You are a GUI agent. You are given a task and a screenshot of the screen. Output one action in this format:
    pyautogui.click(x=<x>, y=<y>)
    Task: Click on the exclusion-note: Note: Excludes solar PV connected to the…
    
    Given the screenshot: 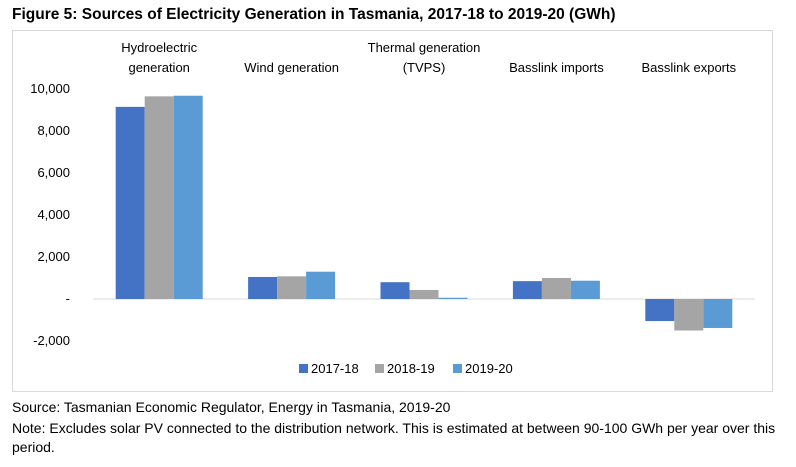 What is the action you would take?
    pyautogui.click(x=394, y=437)
    